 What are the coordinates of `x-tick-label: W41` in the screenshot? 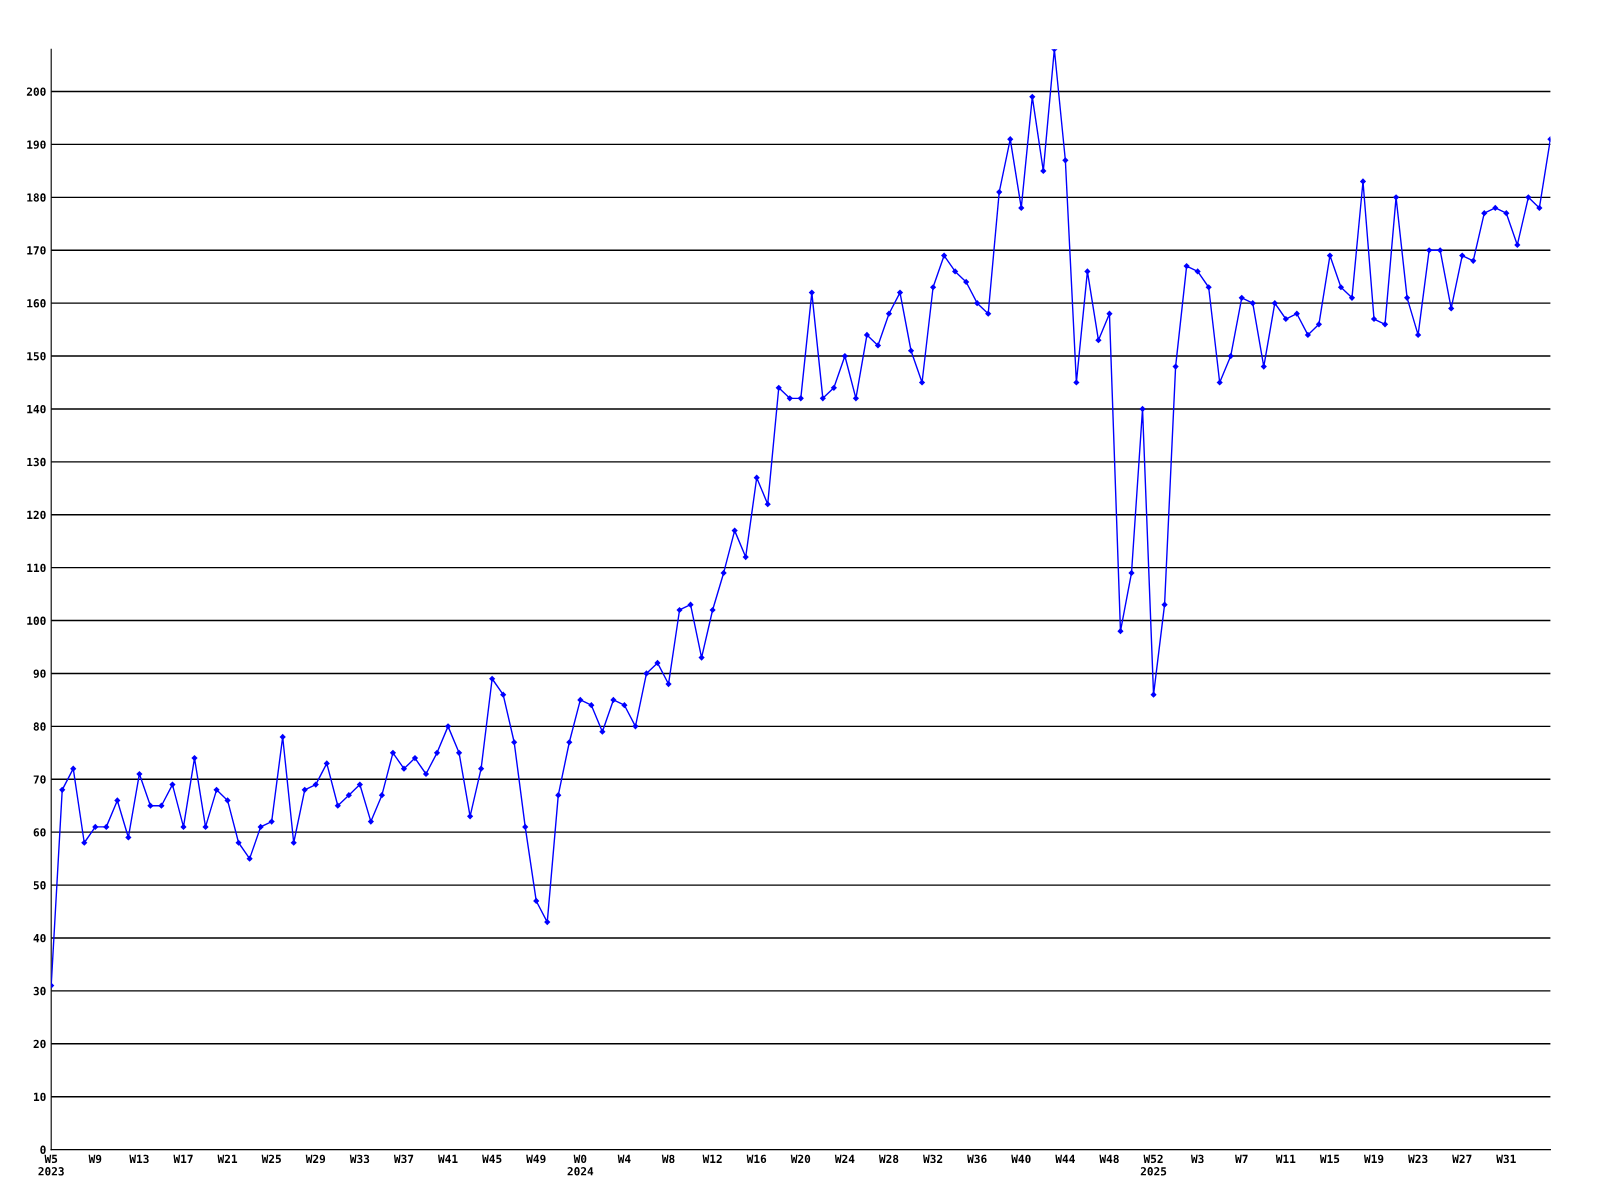 It's located at (448, 1158).